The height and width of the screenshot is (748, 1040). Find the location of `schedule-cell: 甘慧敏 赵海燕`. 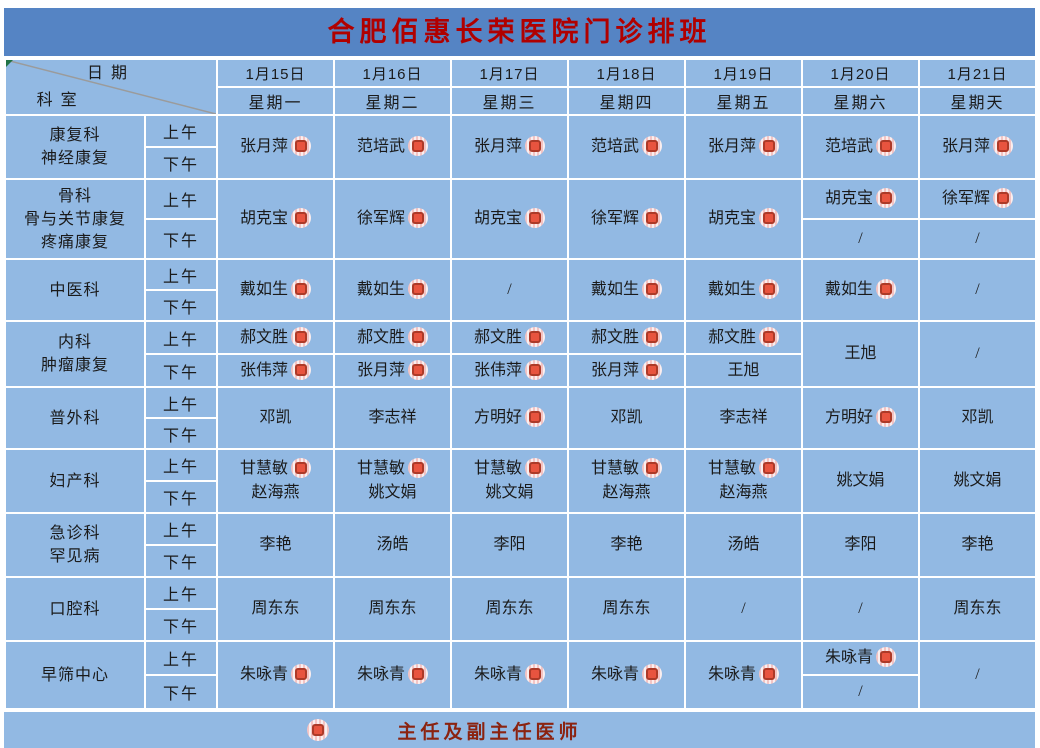

schedule-cell: 甘慧敏 赵海燕 is located at coordinates (744, 481).